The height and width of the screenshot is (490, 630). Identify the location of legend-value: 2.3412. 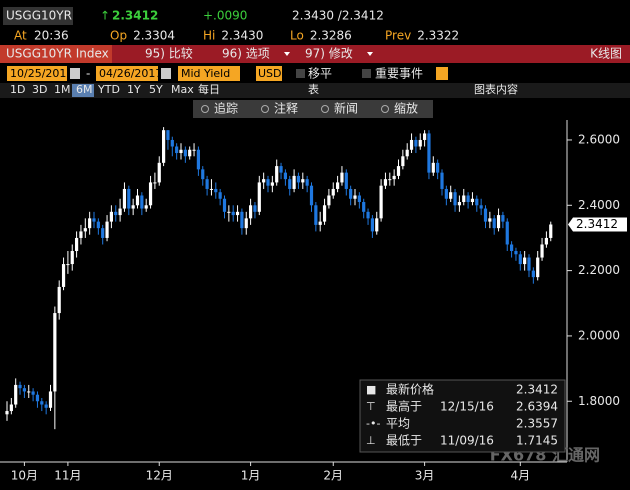
(537, 390).